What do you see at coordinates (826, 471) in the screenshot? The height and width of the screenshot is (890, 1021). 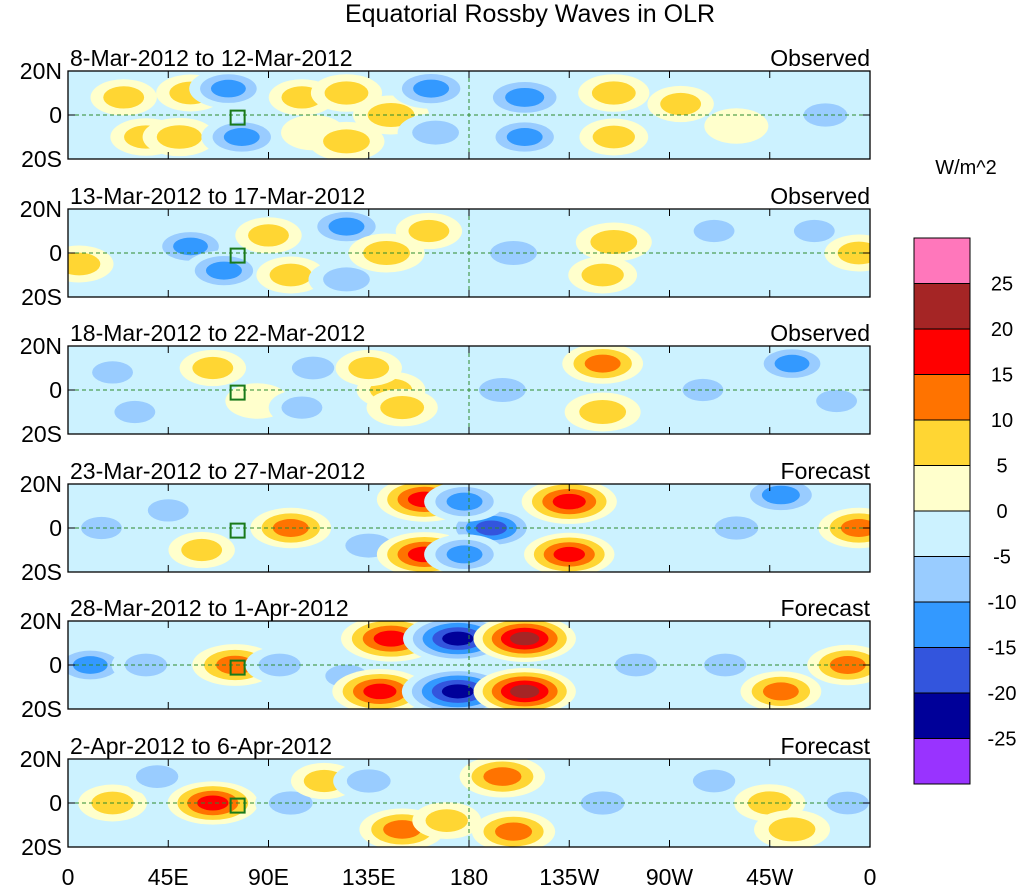 I see `panel-status: Forecast` at bounding box center [826, 471].